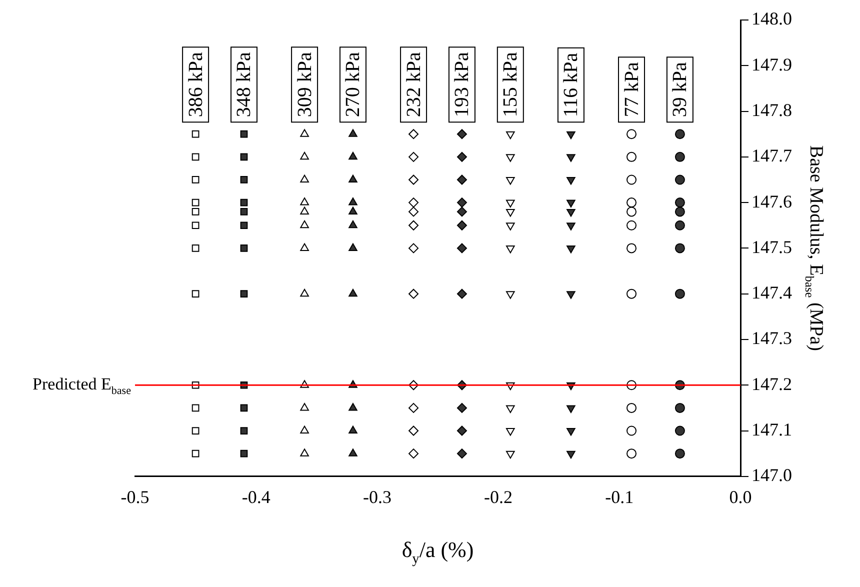 Image resolution: width=860 pixels, height=587 pixels. I want to click on x-tick-label: -0.4, so click(256, 496).